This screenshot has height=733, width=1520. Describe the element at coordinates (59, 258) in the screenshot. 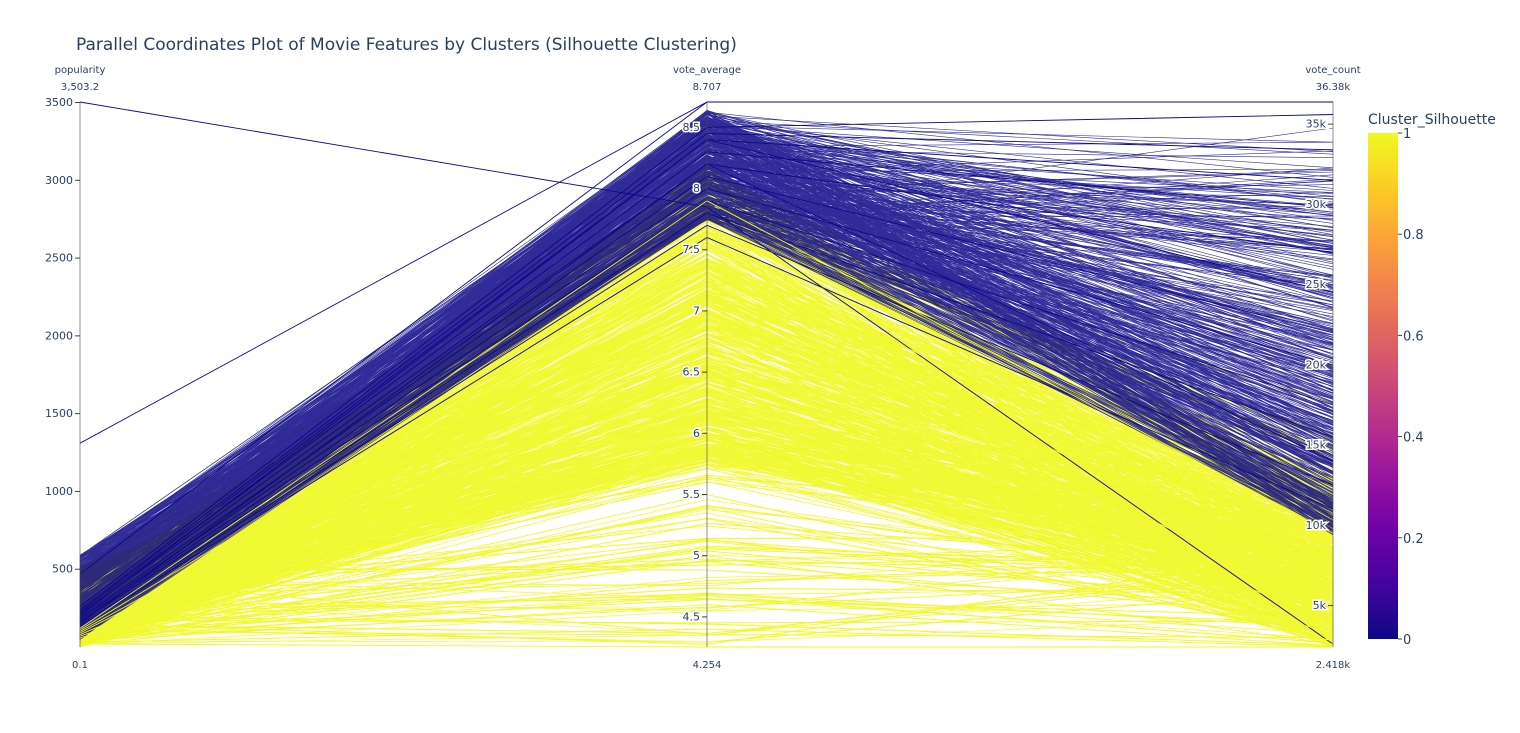

I see `axis-tick-label: 2500` at that location.